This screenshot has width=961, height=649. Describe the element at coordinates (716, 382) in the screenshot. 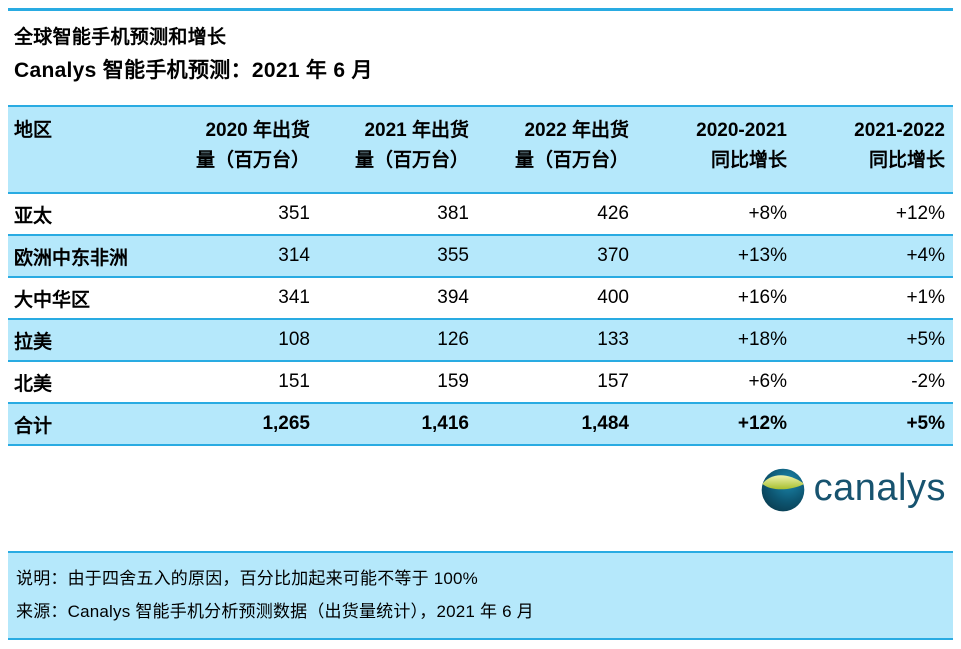

I see `value-cell: +6%` at that location.